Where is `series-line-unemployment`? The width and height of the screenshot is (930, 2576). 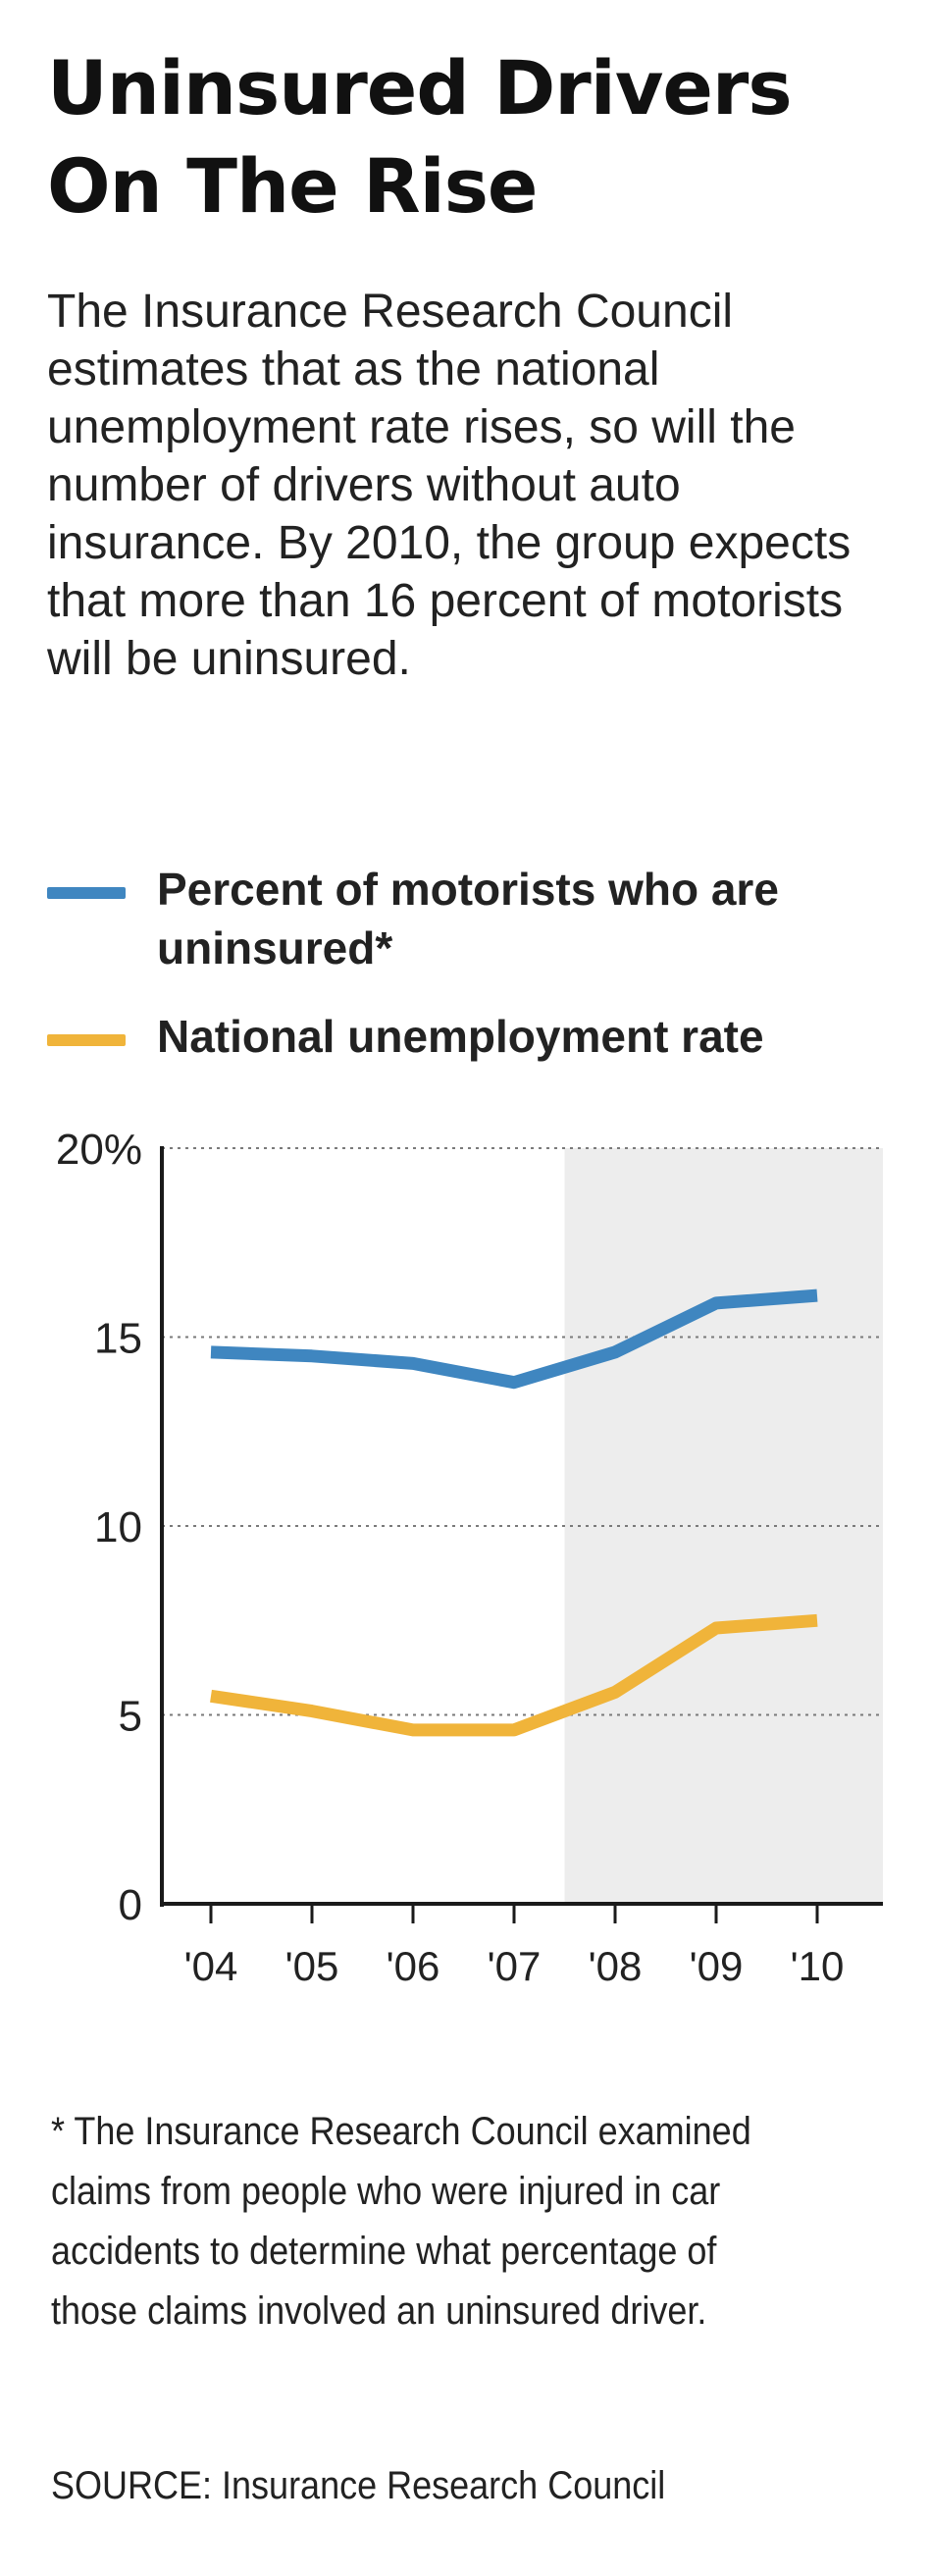 series-line-unemployment is located at coordinates (514, 1675).